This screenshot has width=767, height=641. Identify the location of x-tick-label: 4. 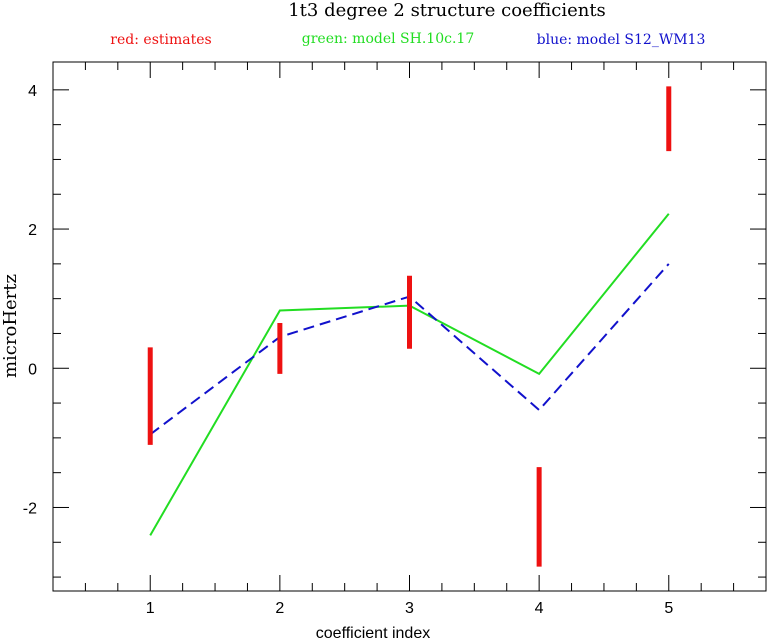
(539, 608).